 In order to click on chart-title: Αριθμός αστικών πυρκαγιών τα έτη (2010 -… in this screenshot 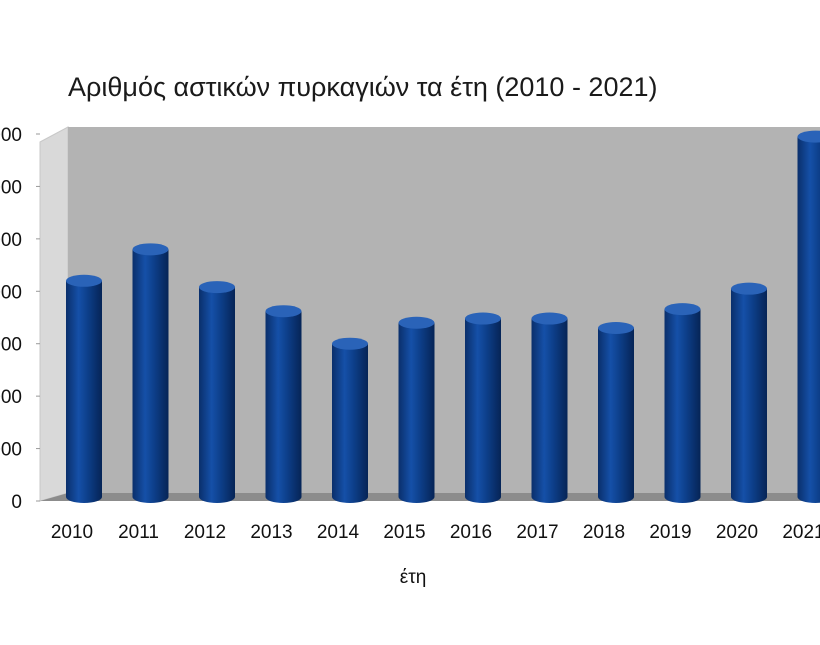, I will do `click(363, 87)`.